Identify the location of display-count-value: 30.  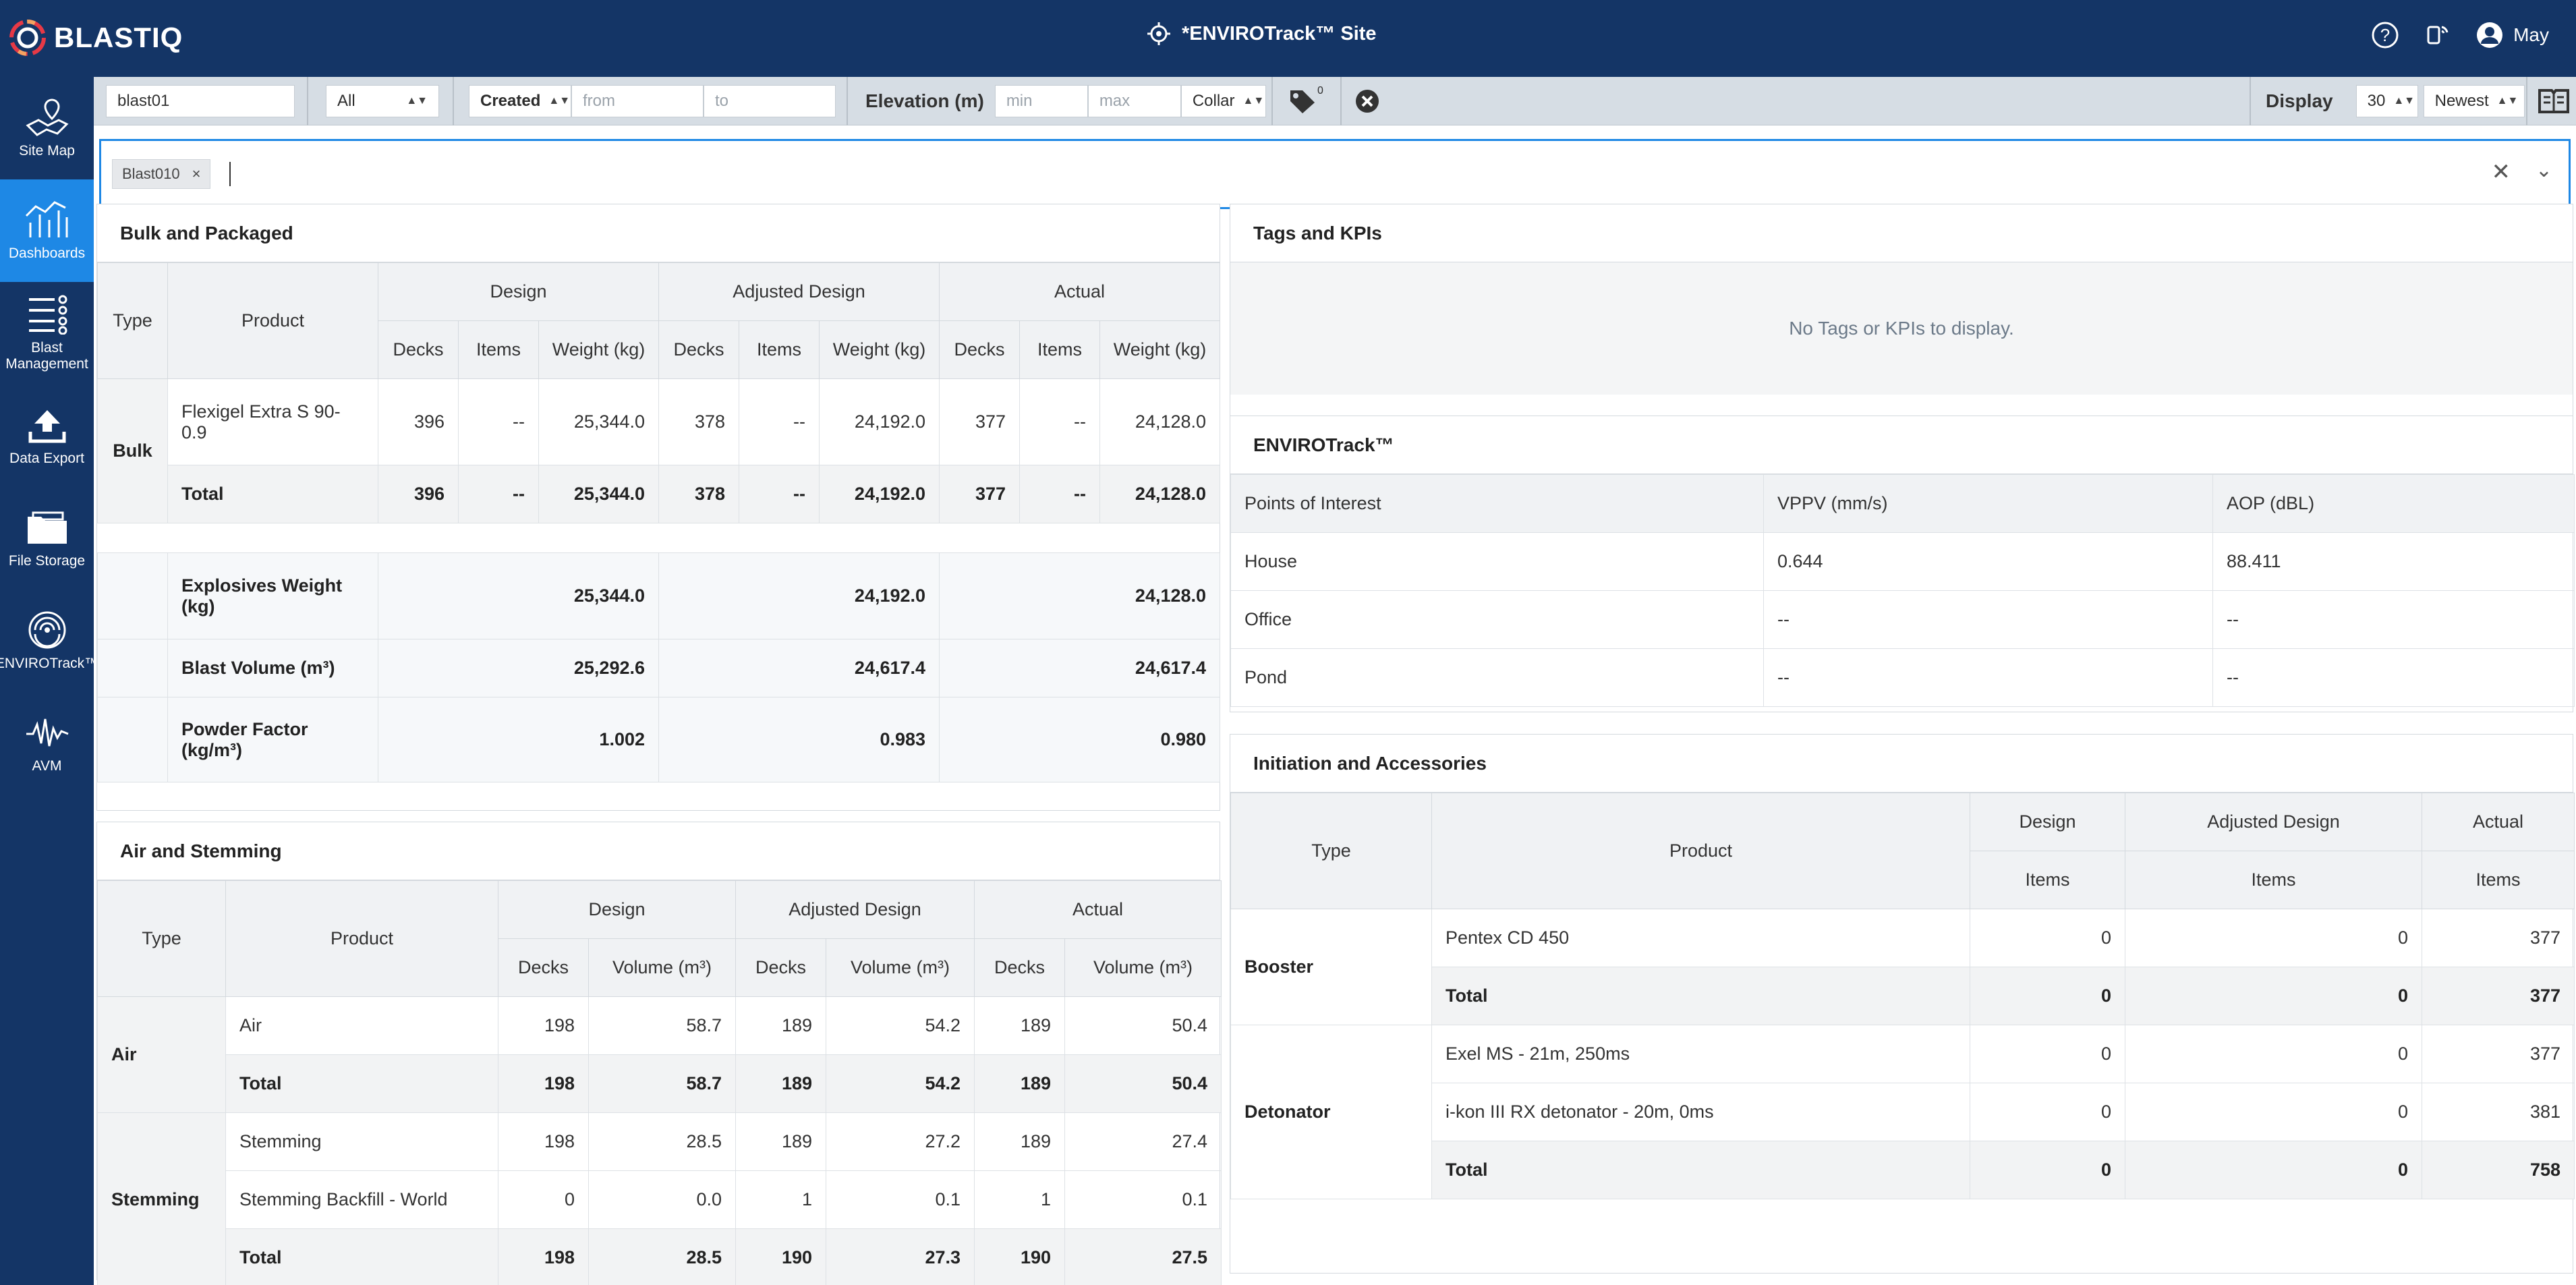
(2376, 101).